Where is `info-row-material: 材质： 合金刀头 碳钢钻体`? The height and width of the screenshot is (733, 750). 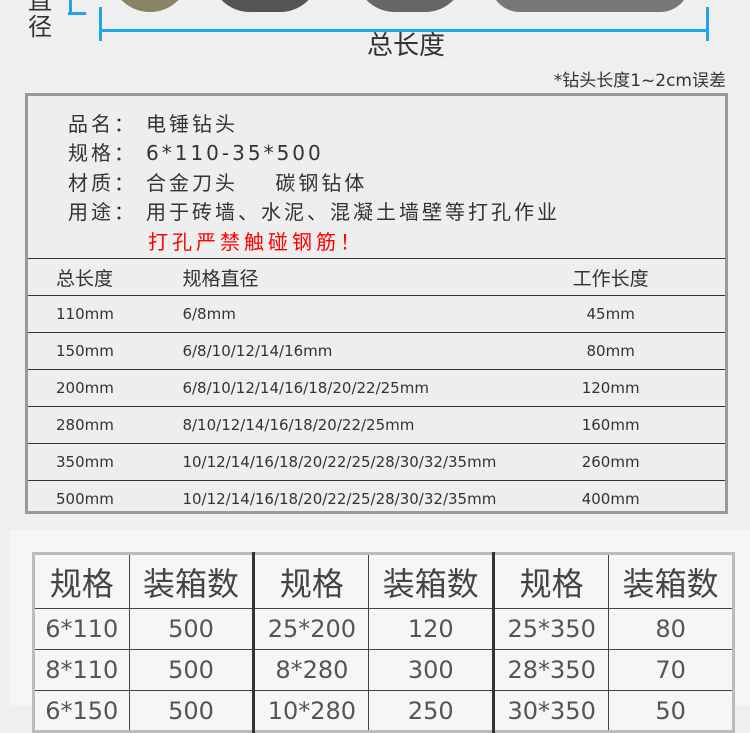 info-row-material: 材质： 合金刀头 碳钢钻体 is located at coordinates (217, 181).